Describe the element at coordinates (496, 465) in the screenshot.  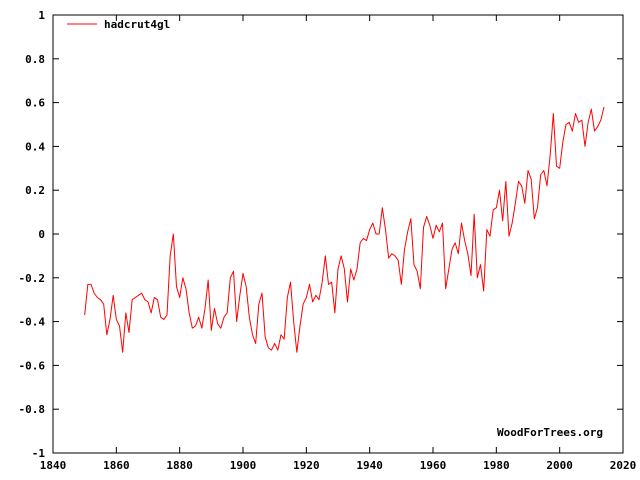
I see `x-tick-label: 1980` at that location.